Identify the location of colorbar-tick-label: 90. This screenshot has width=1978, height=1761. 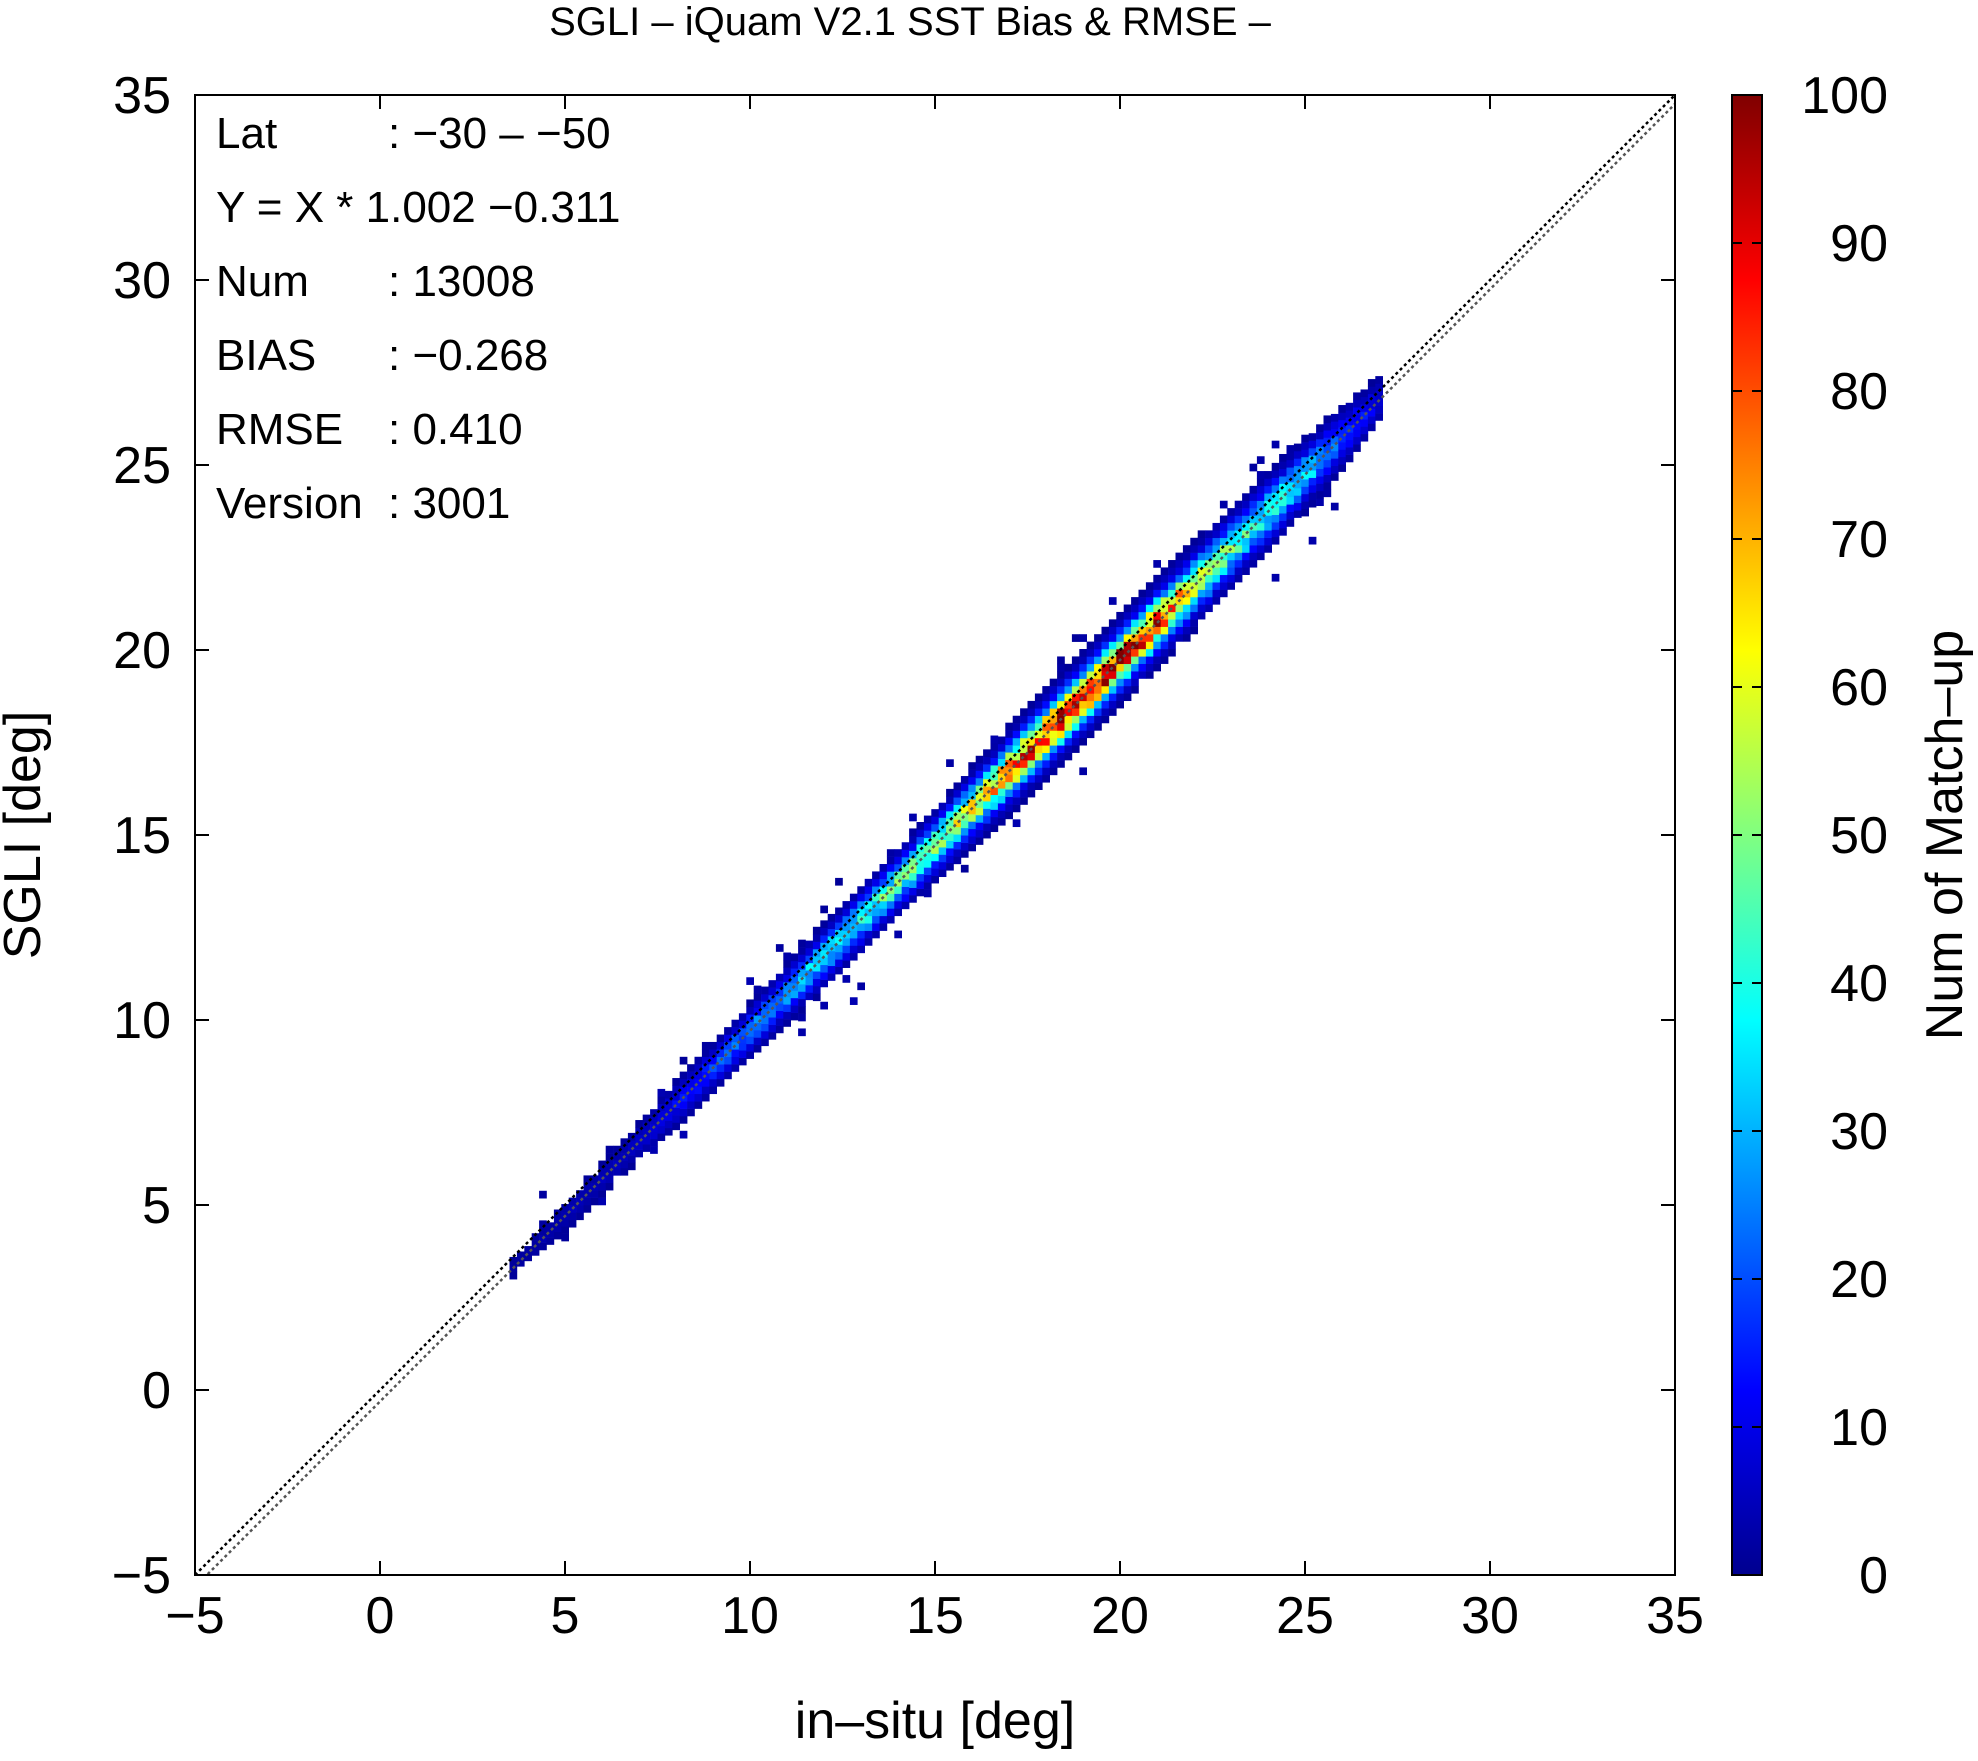
(1859, 244).